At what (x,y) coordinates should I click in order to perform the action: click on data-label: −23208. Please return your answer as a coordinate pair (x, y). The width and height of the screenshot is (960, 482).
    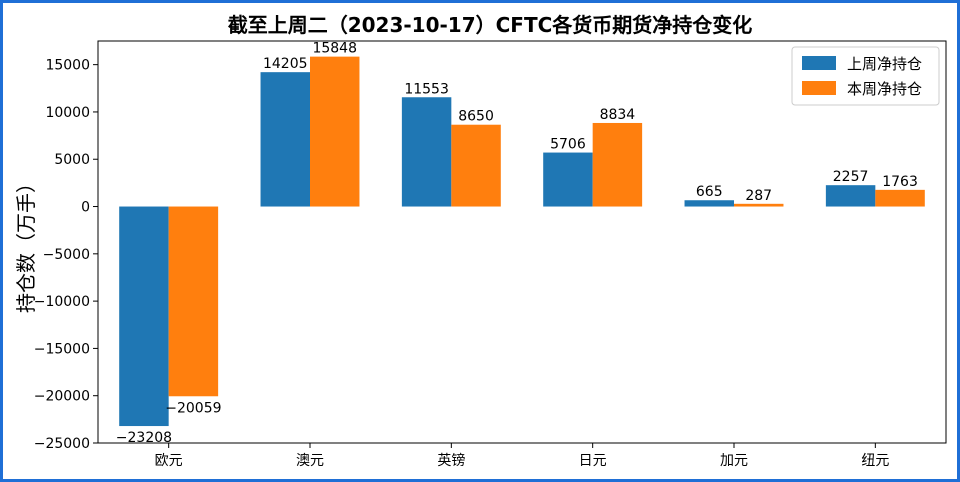
    Looking at the image, I should click on (144, 438).